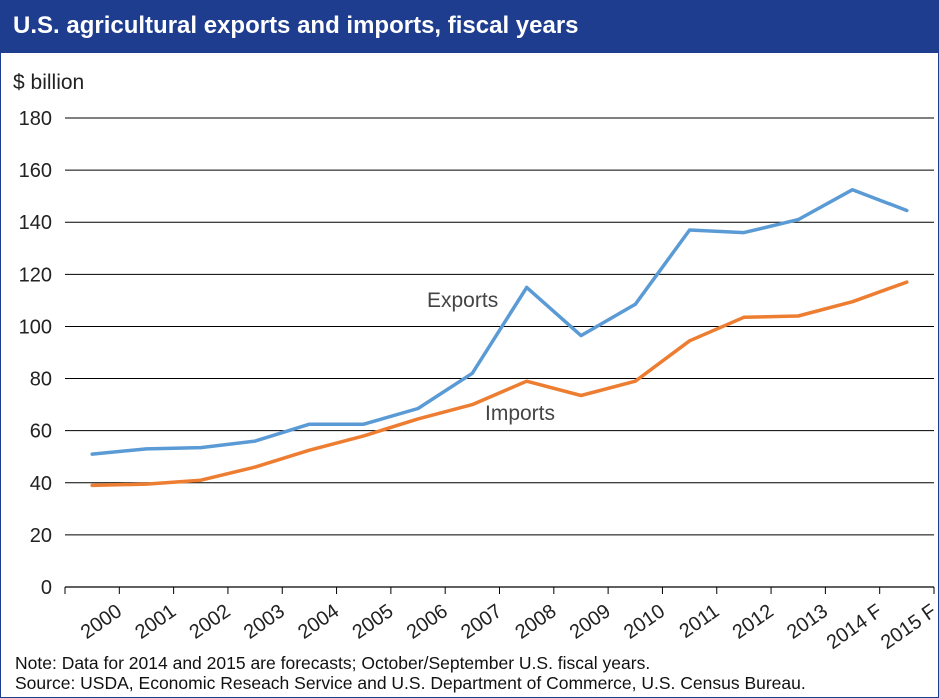  What do you see at coordinates (590, 622) in the screenshot?
I see `x-tick-label: 2009` at bounding box center [590, 622].